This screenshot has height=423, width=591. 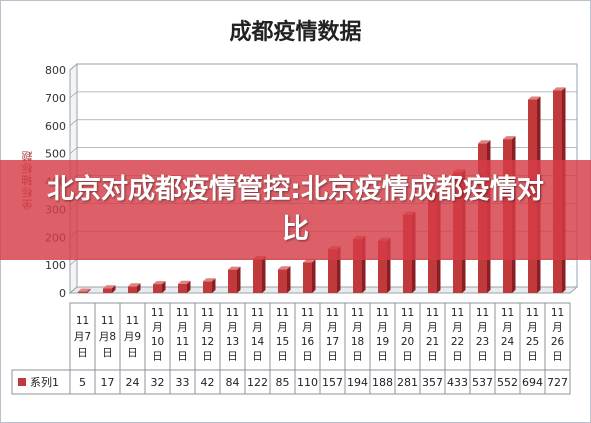 I want to click on y-tick-label: 700, so click(x=55, y=98).